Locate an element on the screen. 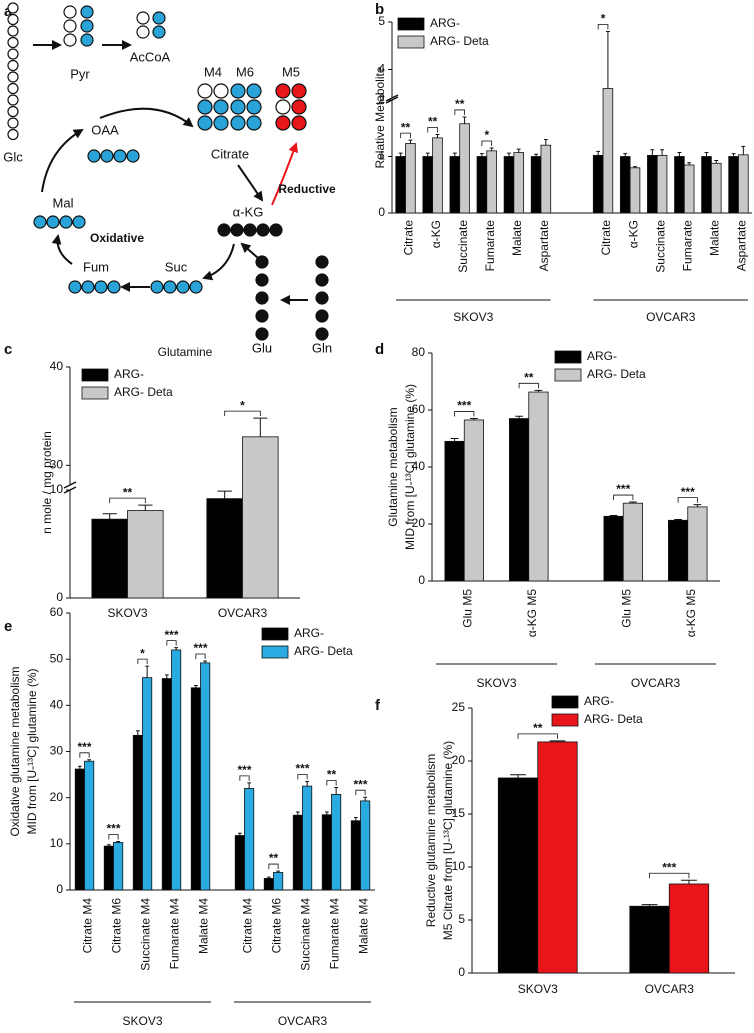 This screenshot has height=1033, width=754. x-tick-label: Succinate is located at coordinates (463, 246).